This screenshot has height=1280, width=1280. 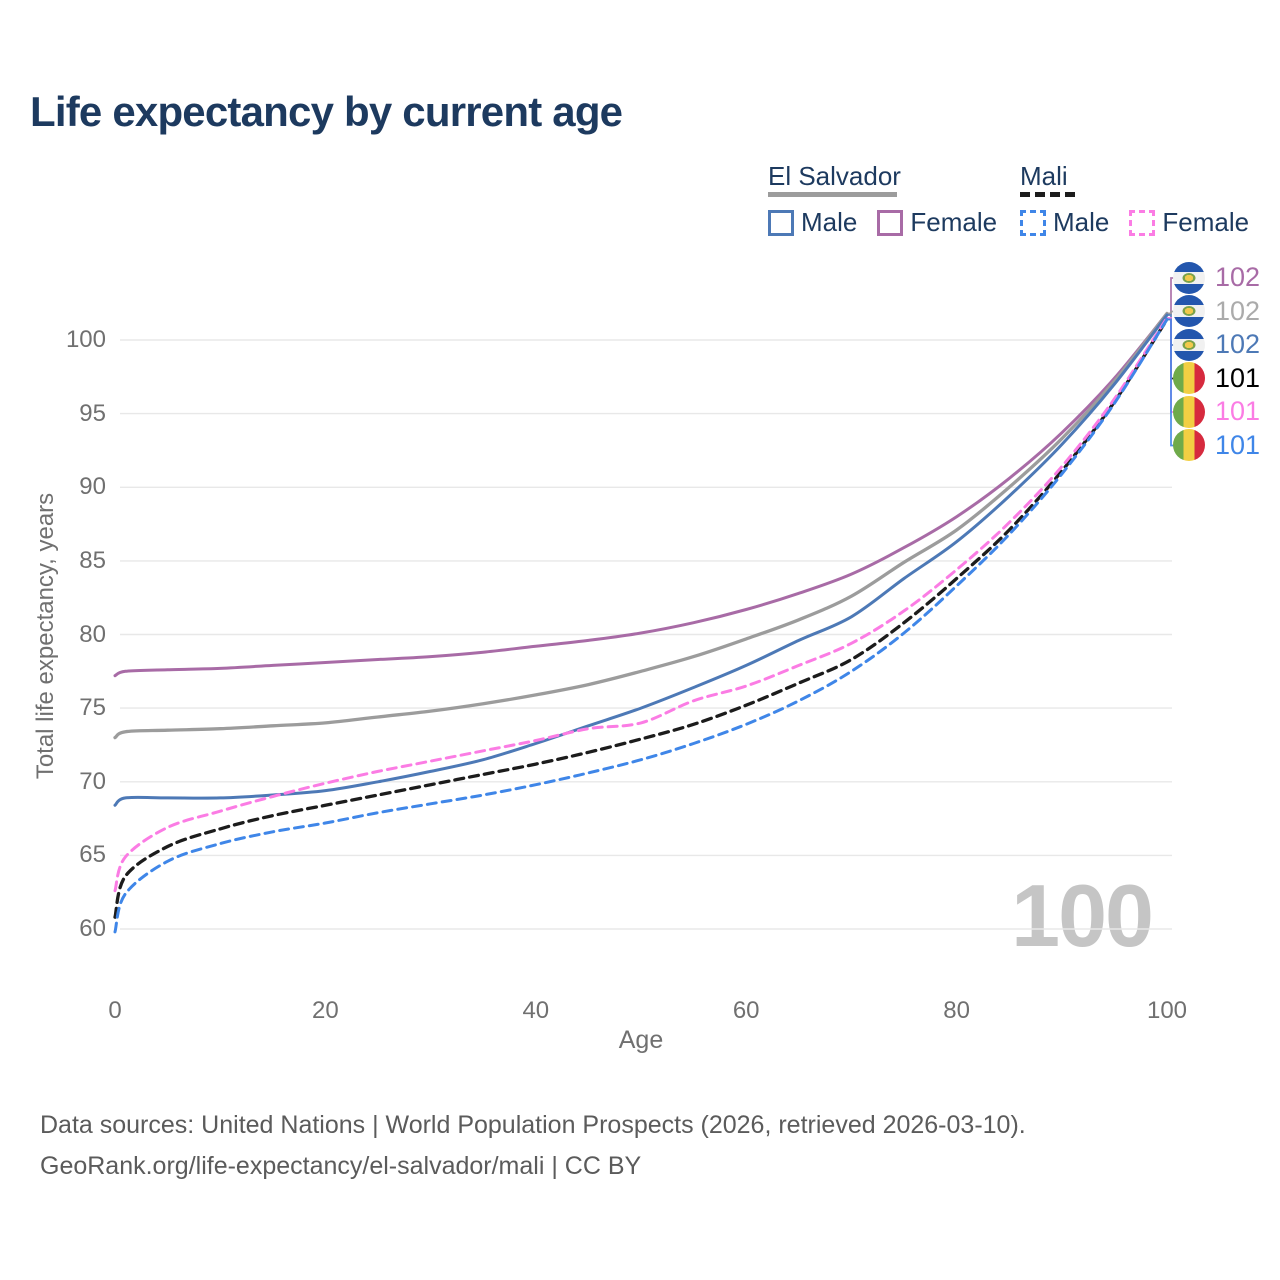 I want to click on legend-underline-solid-line, so click(x=832, y=194).